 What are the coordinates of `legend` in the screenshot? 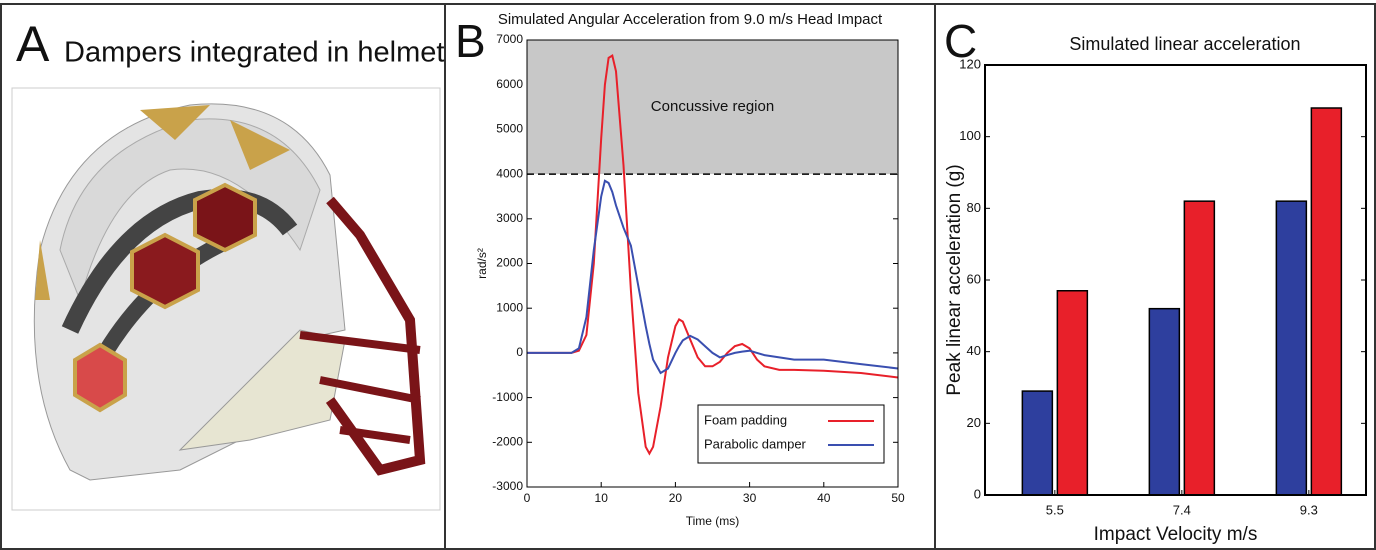 It's located at (791, 434).